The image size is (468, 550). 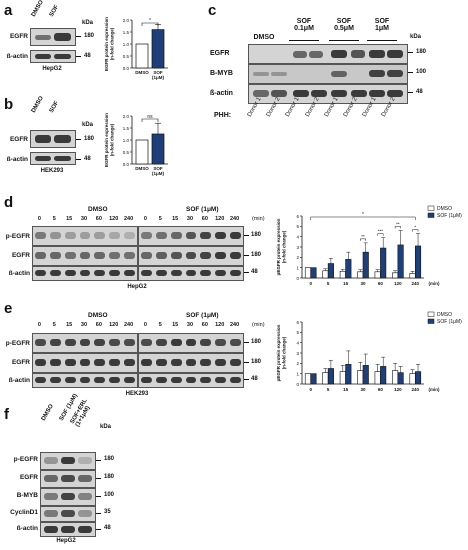 What do you see at coordinates (398, 223) in the screenshot?
I see `significance-label: **` at bounding box center [398, 223].